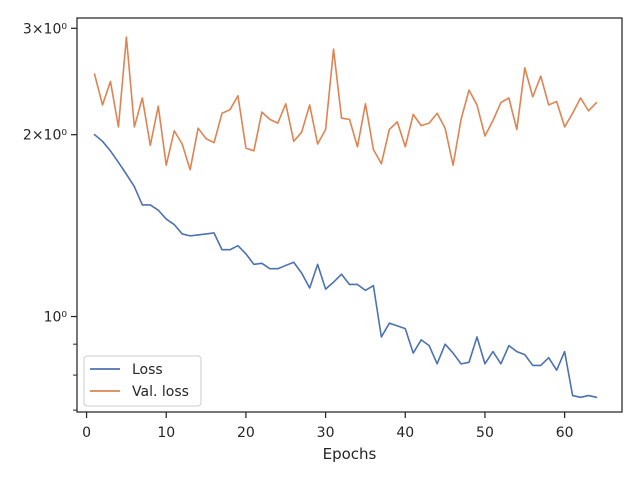 The height and width of the screenshot is (480, 640). What do you see at coordinates (142, 381) in the screenshot?
I see `legend: Loss Val. loss` at bounding box center [142, 381].